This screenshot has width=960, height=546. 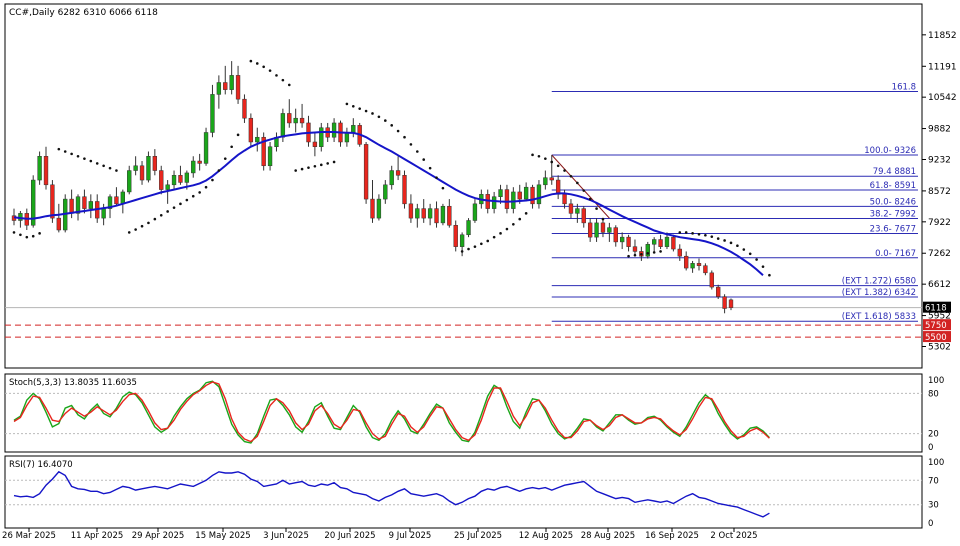 What do you see at coordinates (222, 536) in the screenshot?
I see `date-tick-label: 15 May 2025` at bounding box center [222, 536].